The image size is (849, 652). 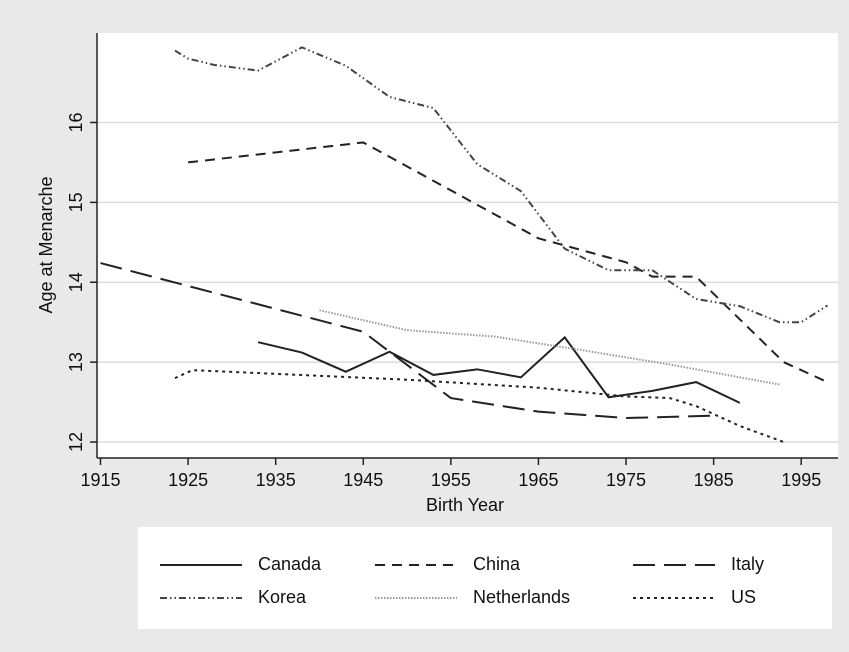 What do you see at coordinates (485, 578) in the screenshot?
I see `legend-box` at bounding box center [485, 578].